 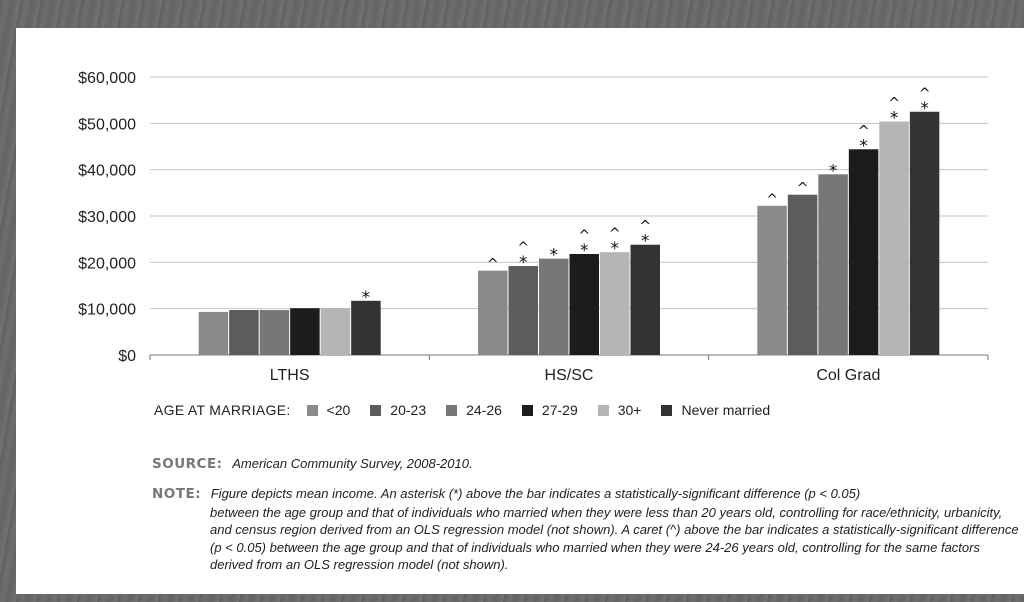 What do you see at coordinates (726, 410) in the screenshot?
I see `legend-label: Never married` at bounding box center [726, 410].